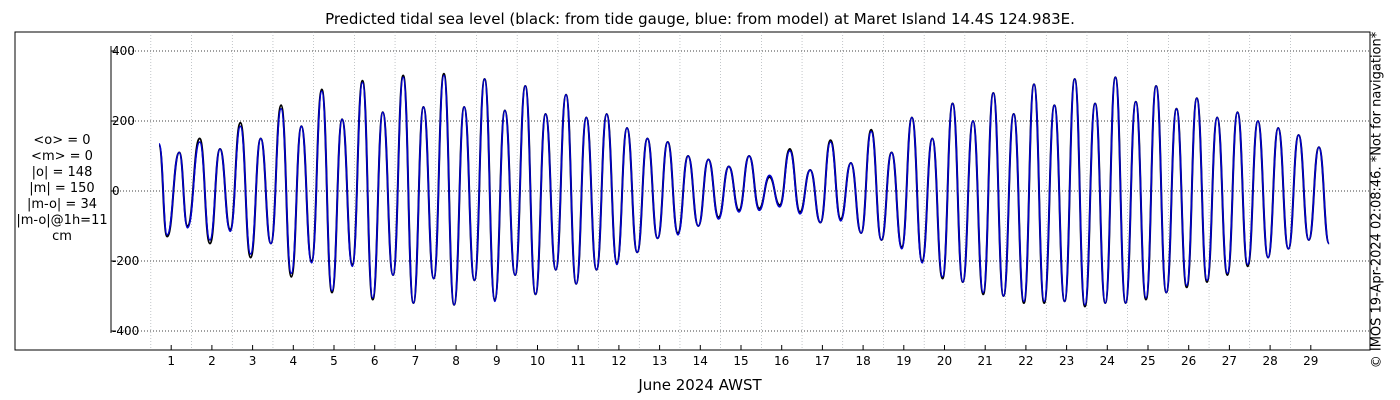 The image size is (1400, 400). Describe the element at coordinates (123, 51) in the screenshot. I see `y-tick-label: 400` at that location.